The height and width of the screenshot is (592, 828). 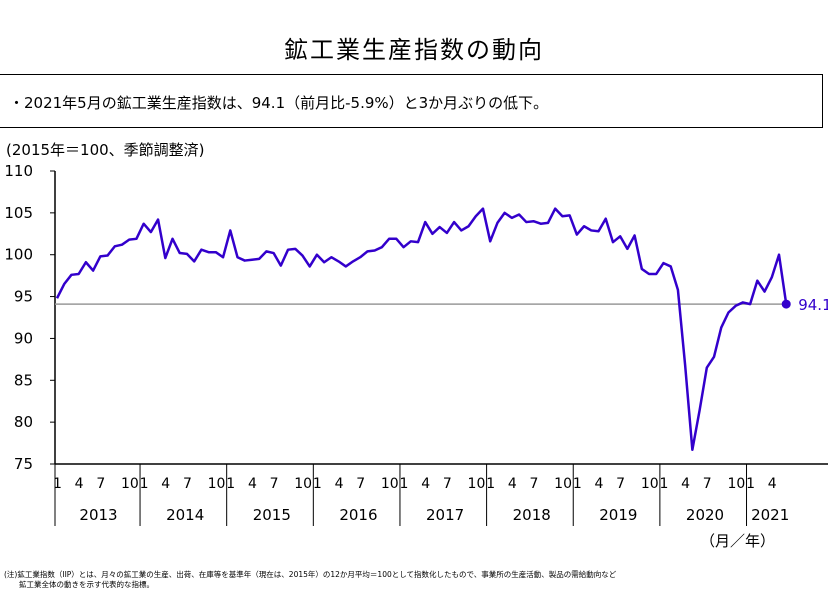 I want to click on chart-title: 鉱工業生産指数の動向, so click(x=414, y=50).